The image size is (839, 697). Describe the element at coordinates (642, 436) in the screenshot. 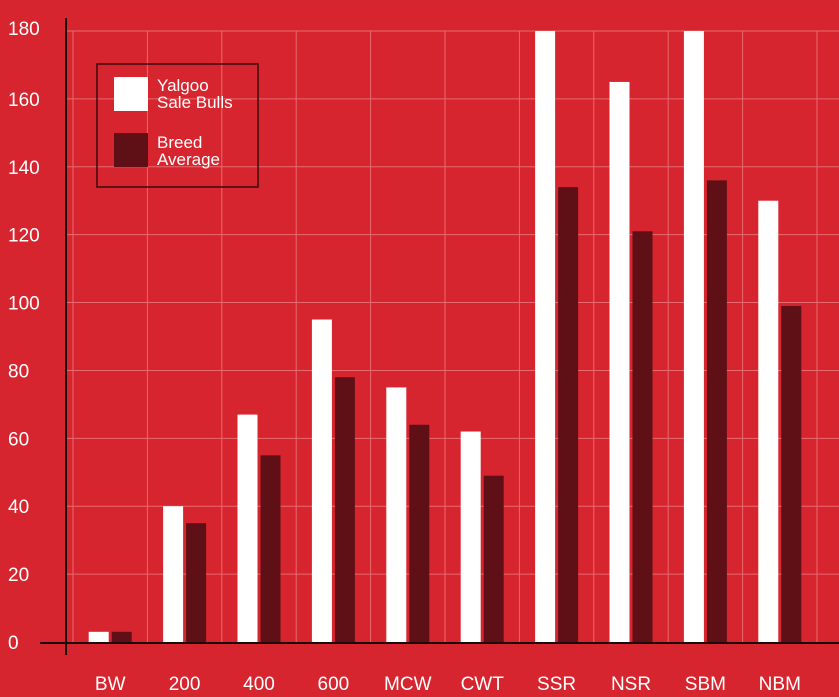

I see `bar-breed-average-nsr` at that location.